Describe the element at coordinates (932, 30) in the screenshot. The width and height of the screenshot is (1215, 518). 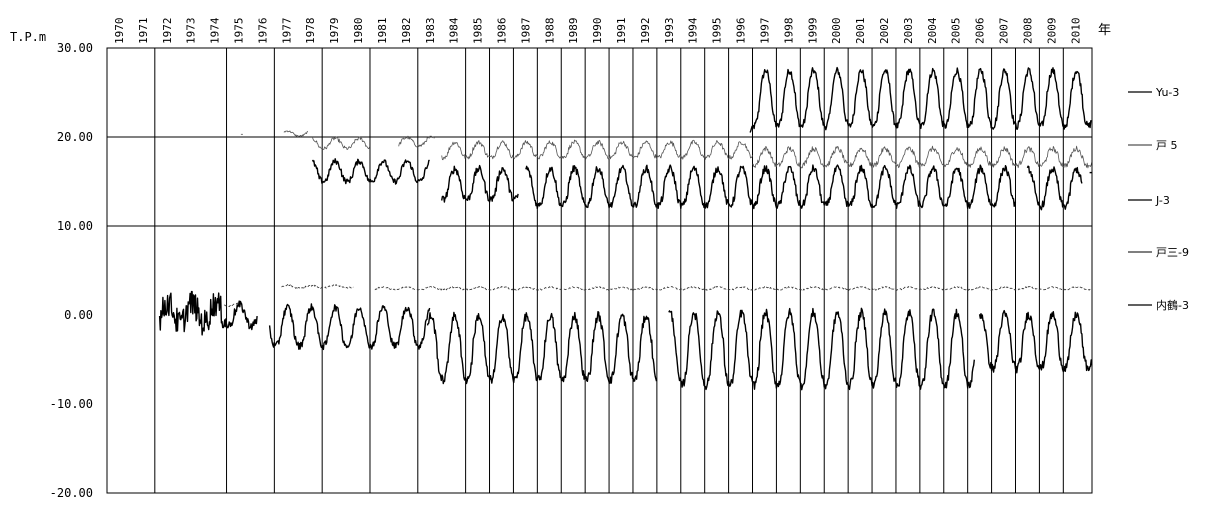
I see `x-tick-label: 2004` at that location.